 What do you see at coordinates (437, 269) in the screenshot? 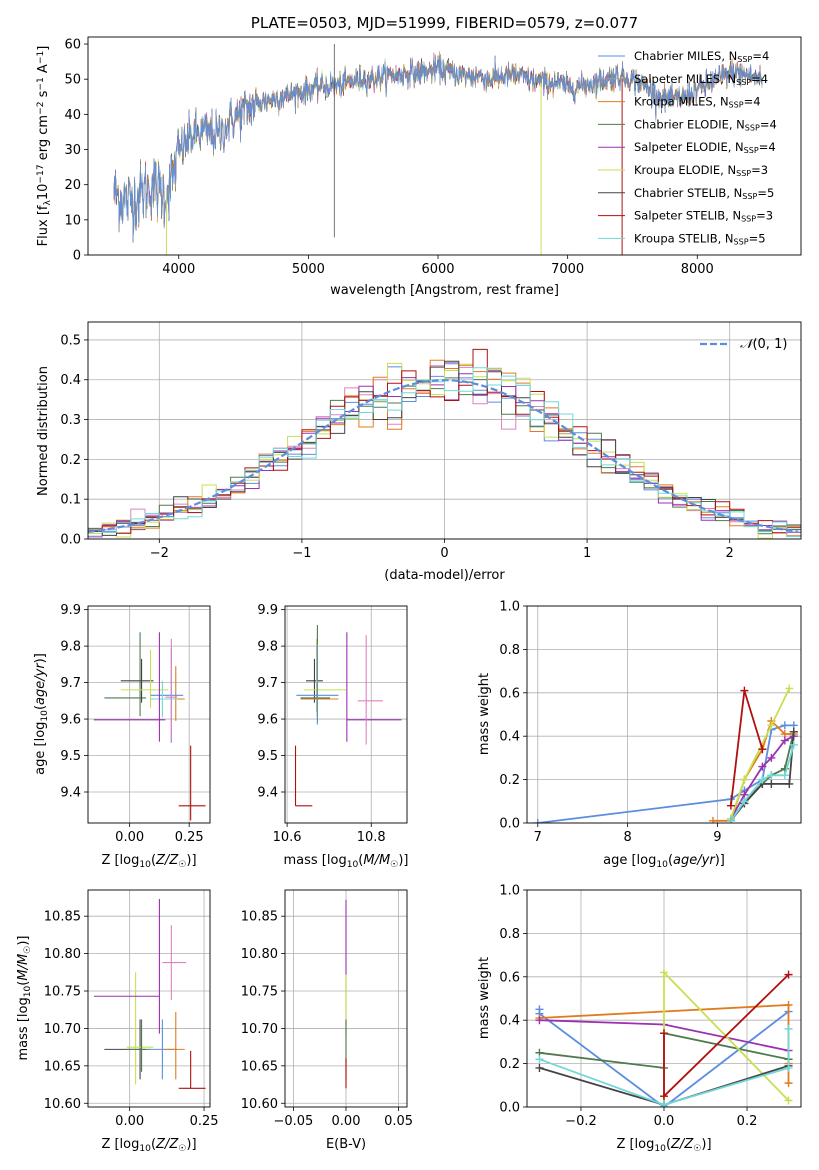
I see `x-tick-label: 6000` at bounding box center [437, 269].